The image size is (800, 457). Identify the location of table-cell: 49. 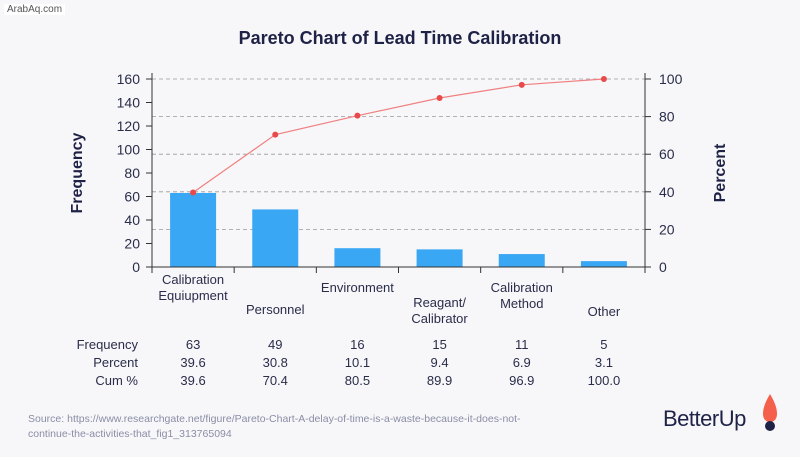
(275, 344).